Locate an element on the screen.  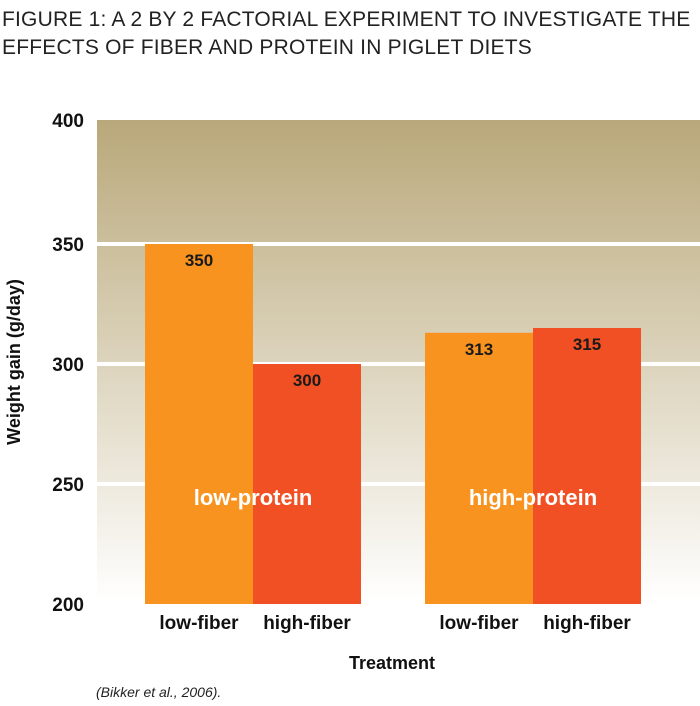
bar-value-label: 300 is located at coordinates (307, 380).